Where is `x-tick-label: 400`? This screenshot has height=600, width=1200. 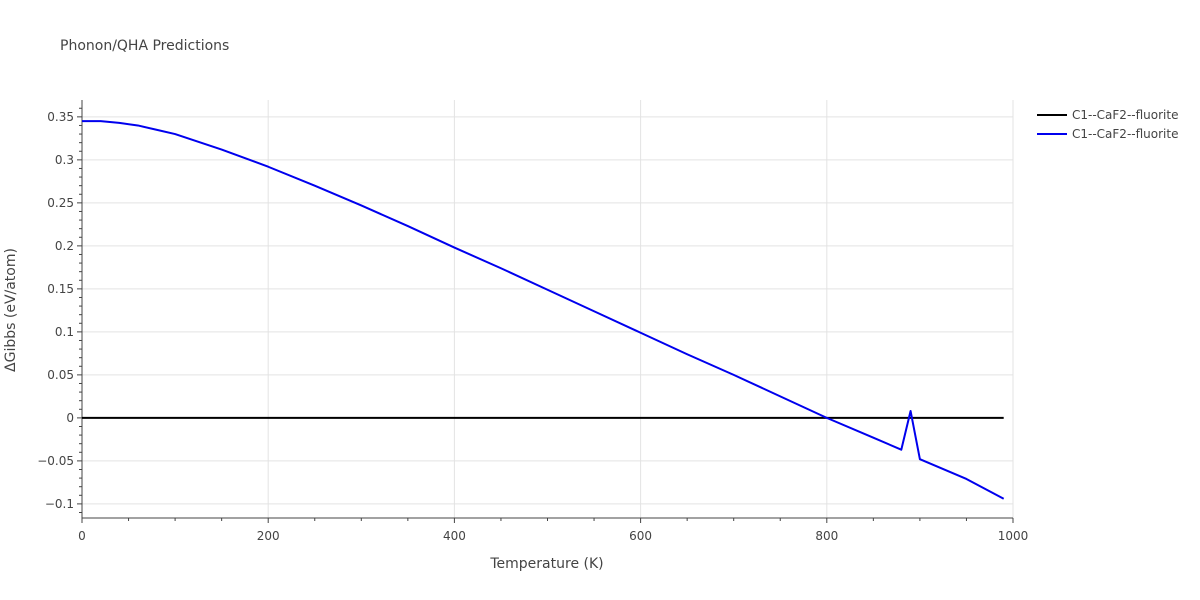 x-tick-label: 400 is located at coordinates (454, 536).